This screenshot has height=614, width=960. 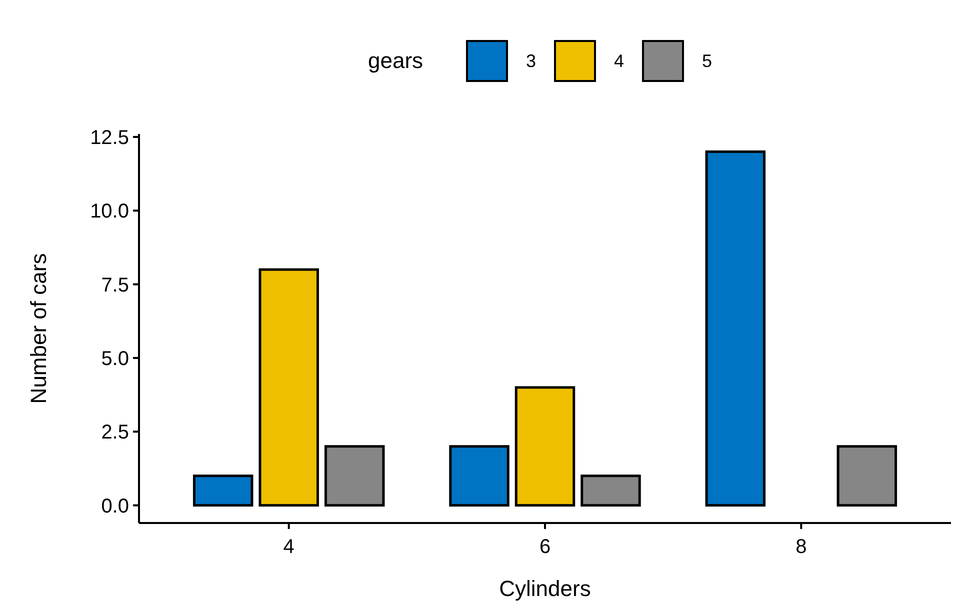 I want to click on legend-label: 4, so click(x=619, y=61).